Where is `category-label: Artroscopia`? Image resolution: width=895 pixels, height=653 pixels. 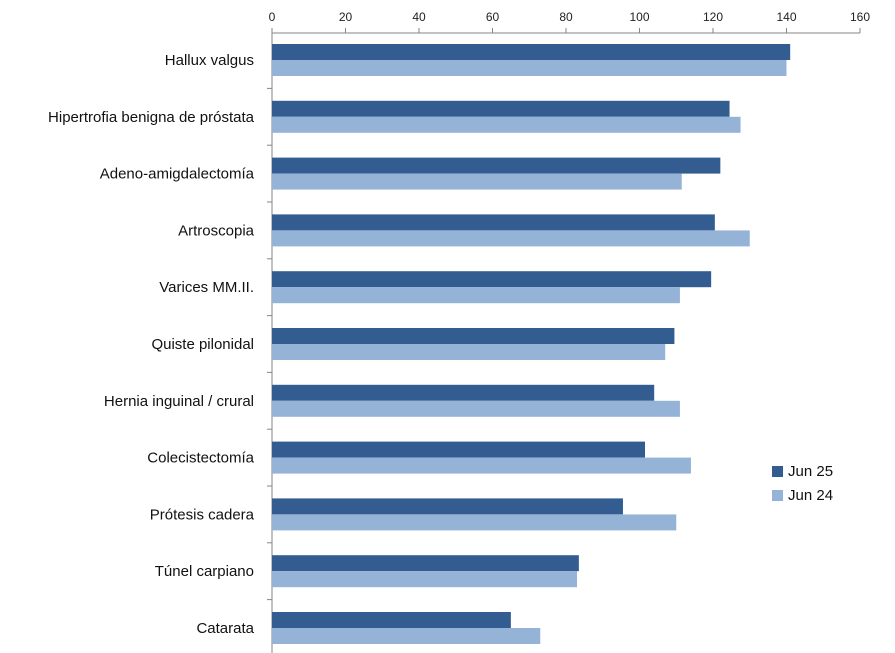 category-label: Artroscopia is located at coordinates (216, 230).